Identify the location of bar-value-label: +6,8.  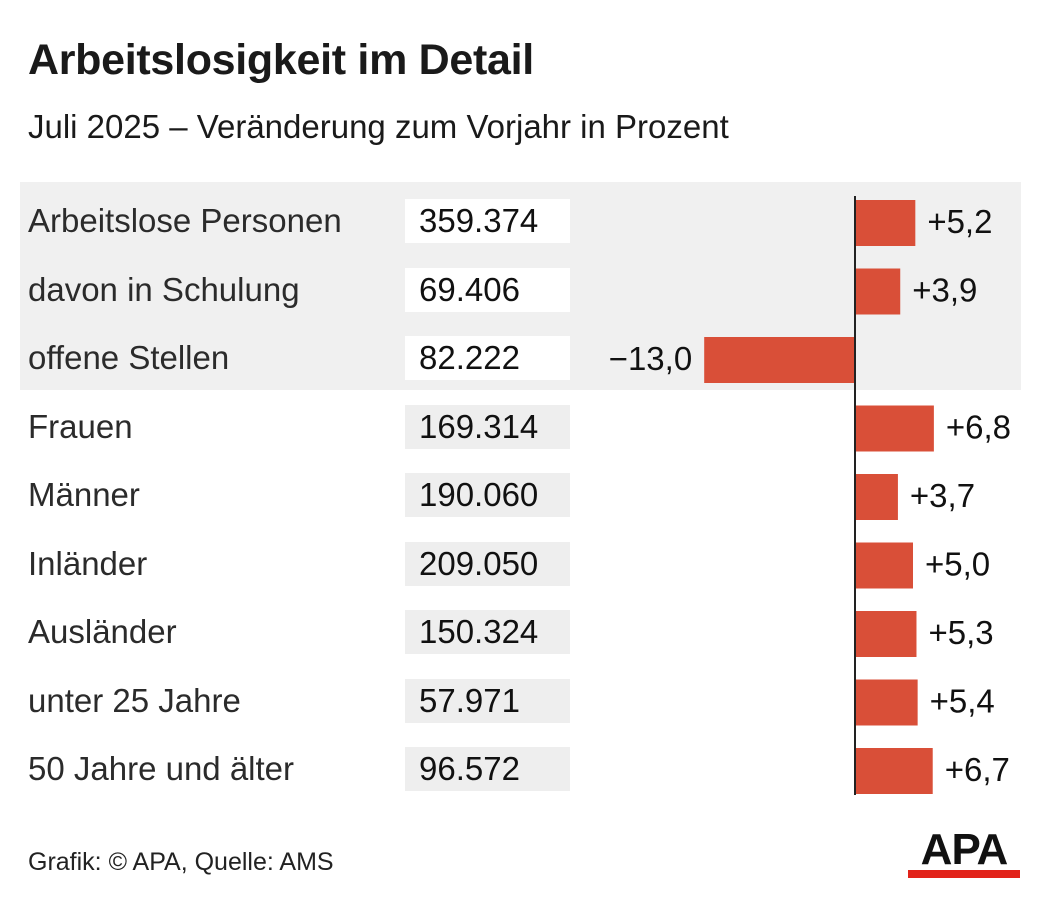
(978, 427).